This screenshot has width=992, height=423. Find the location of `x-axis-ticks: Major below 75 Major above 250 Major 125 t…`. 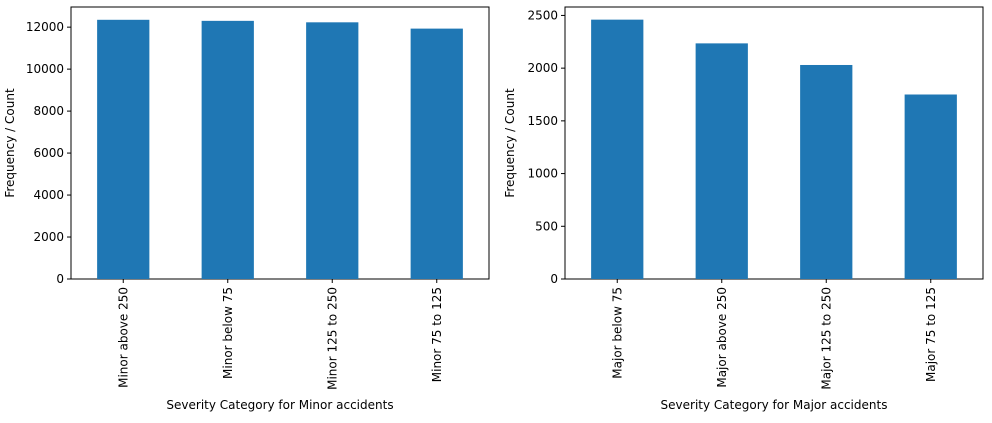

x-axis-ticks: Major below 75 Major above 250 Major 125 t… is located at coordinates (774, 334).